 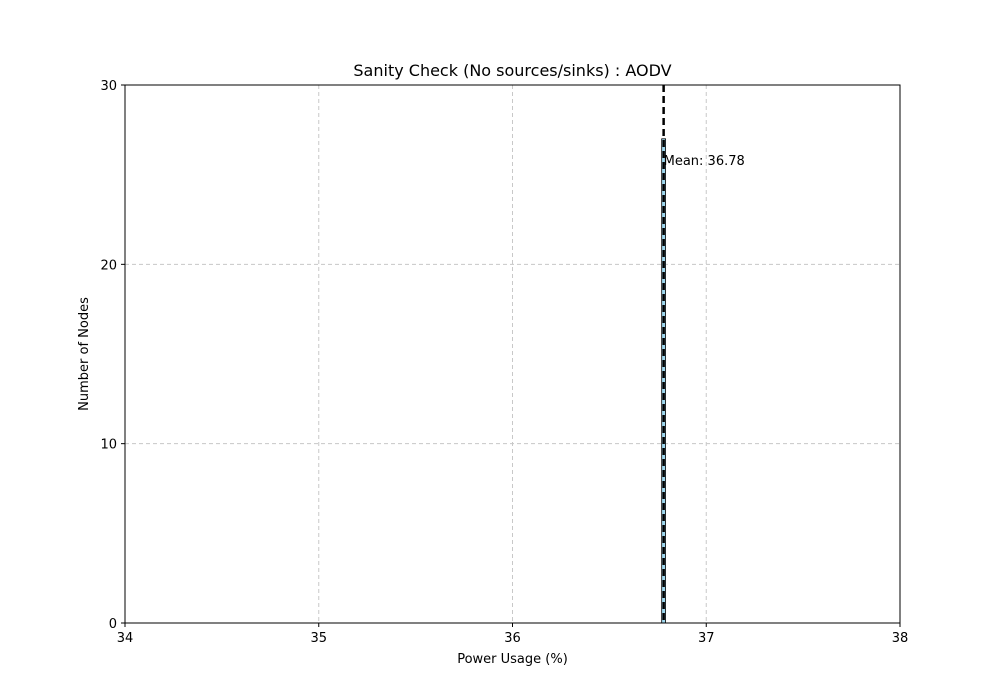 What do you see at coordinates (84, 354) in the screenshot?
I see `y-axis-label: Number of Nodes` at bounding box center [84, 354].